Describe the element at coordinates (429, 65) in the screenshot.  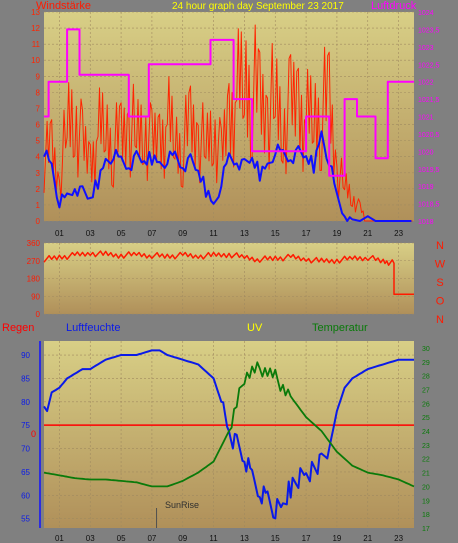
I see `pressure-y-tick-label: 1022,5` at that location.